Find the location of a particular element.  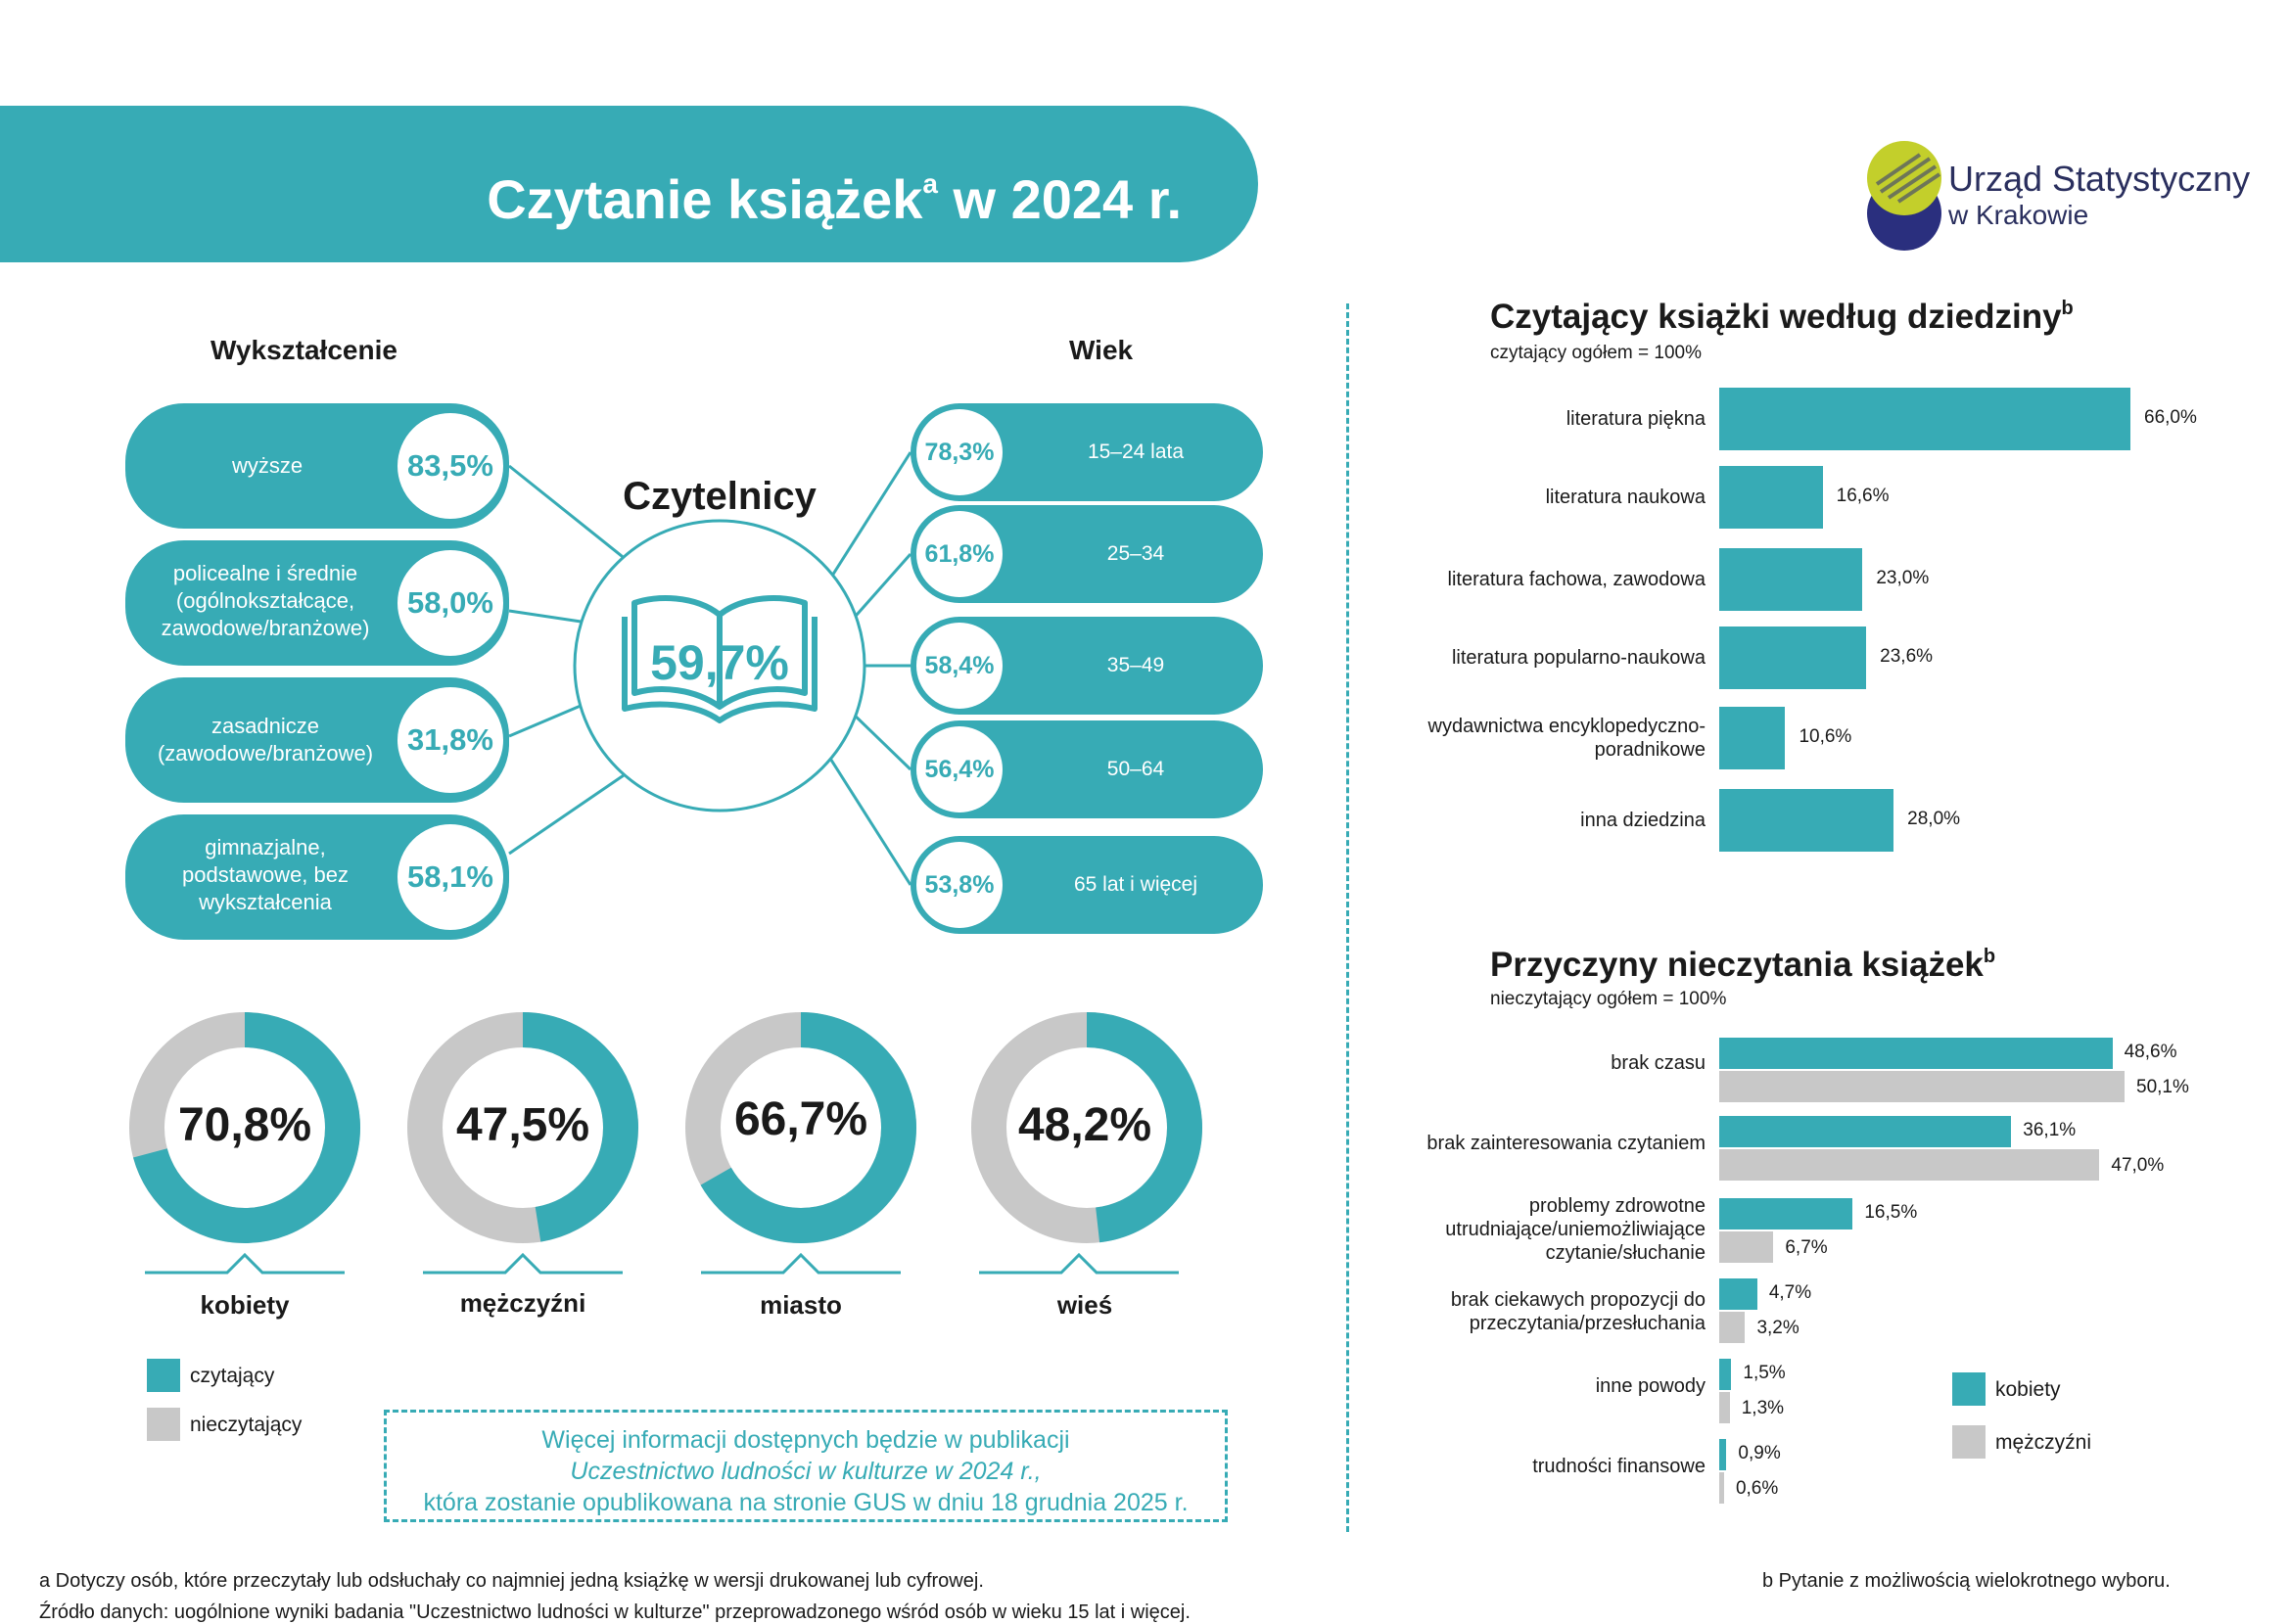

chart2-value-men: 50,1% is located at coordinates (2162, 1087).